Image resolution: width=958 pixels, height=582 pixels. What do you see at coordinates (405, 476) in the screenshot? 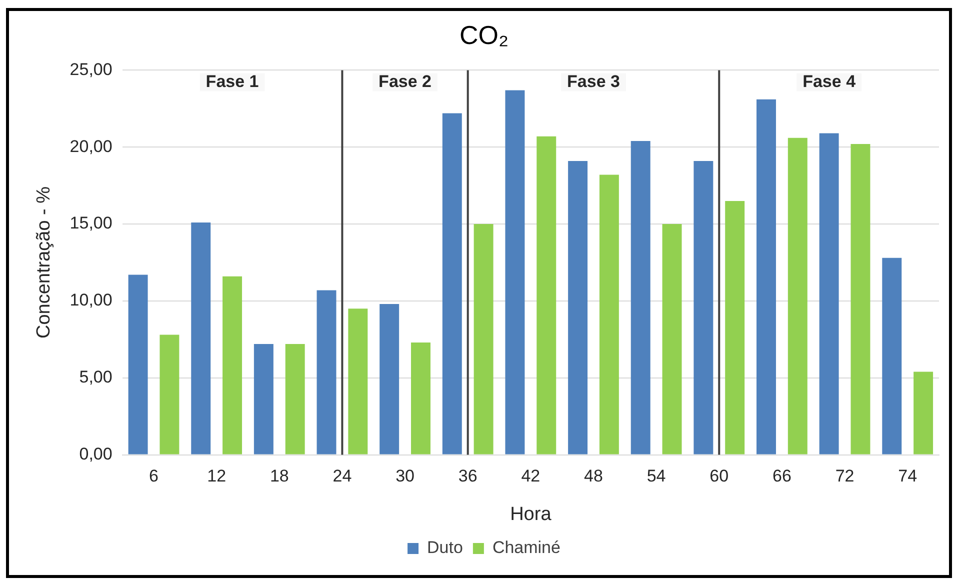
I see `x-tick-label: 30` at bounding box center [405, 476].